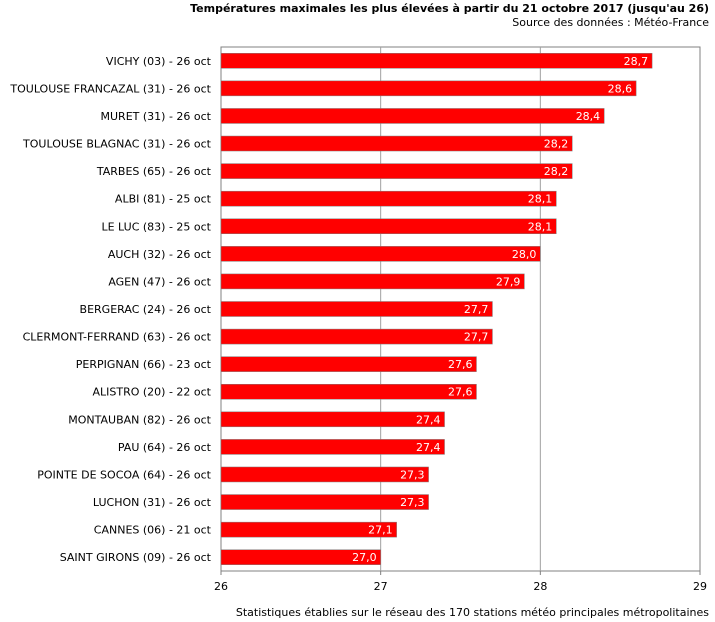  I want to click on category-label: CANNES (06) - 21 oct, so click(153, 530).